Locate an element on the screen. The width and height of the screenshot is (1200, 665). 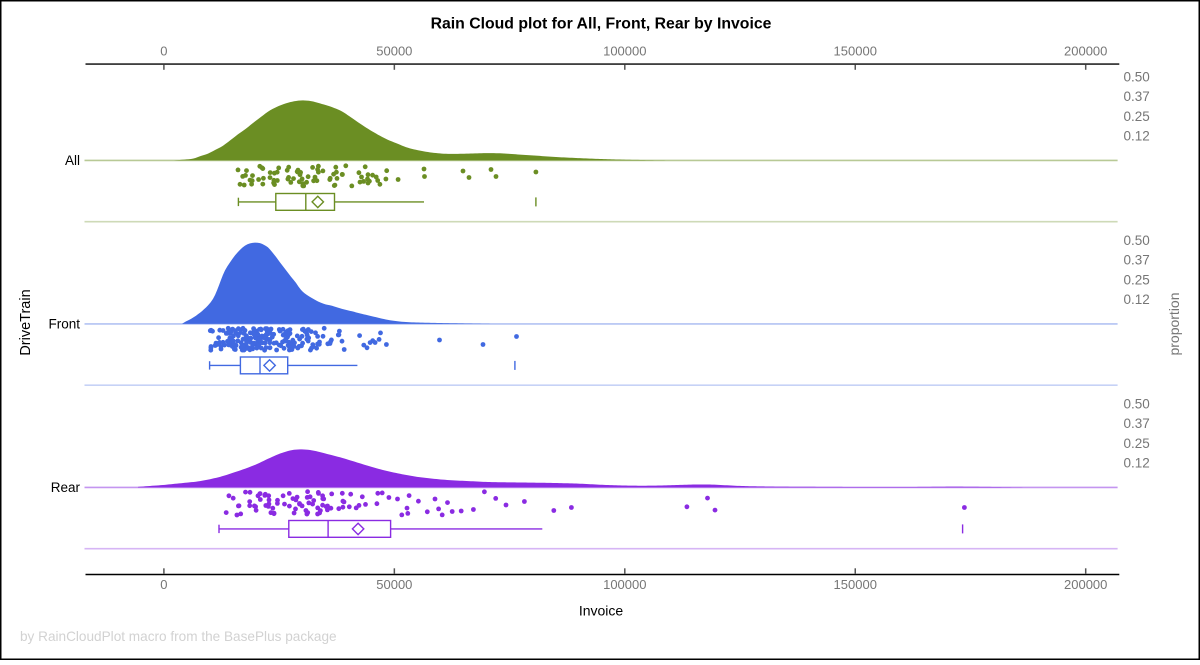
svg-text: Invoice is located at coordinates (601, 611).